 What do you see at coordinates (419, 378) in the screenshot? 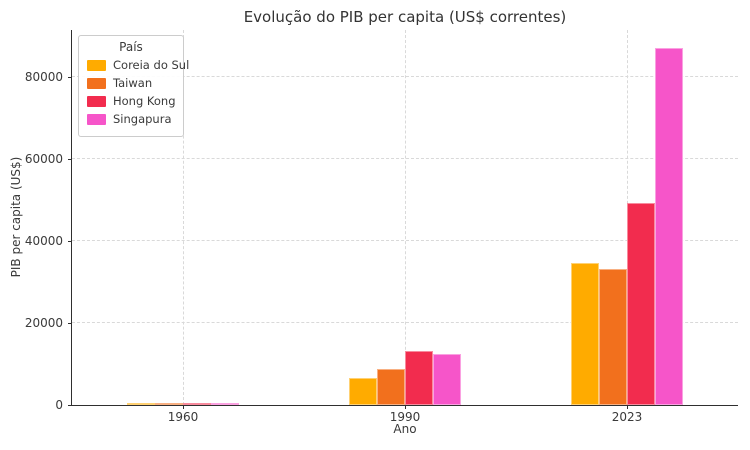
I see `bar-hong-kong-1990` at bounding box center [419, 378].